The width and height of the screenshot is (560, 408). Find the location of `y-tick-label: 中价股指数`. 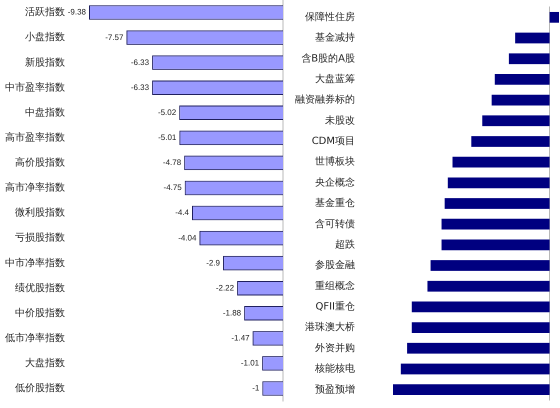

y-tick-label: 中价股指数 is located at coordinates (40, 312).